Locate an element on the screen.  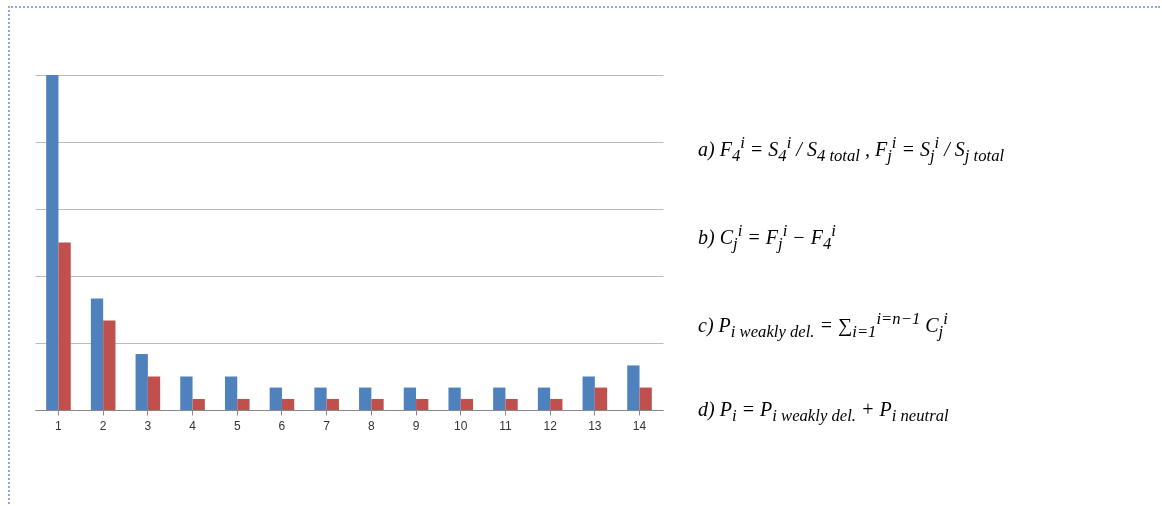
x-tick-label: 2 is located at coordinates (103, 426).